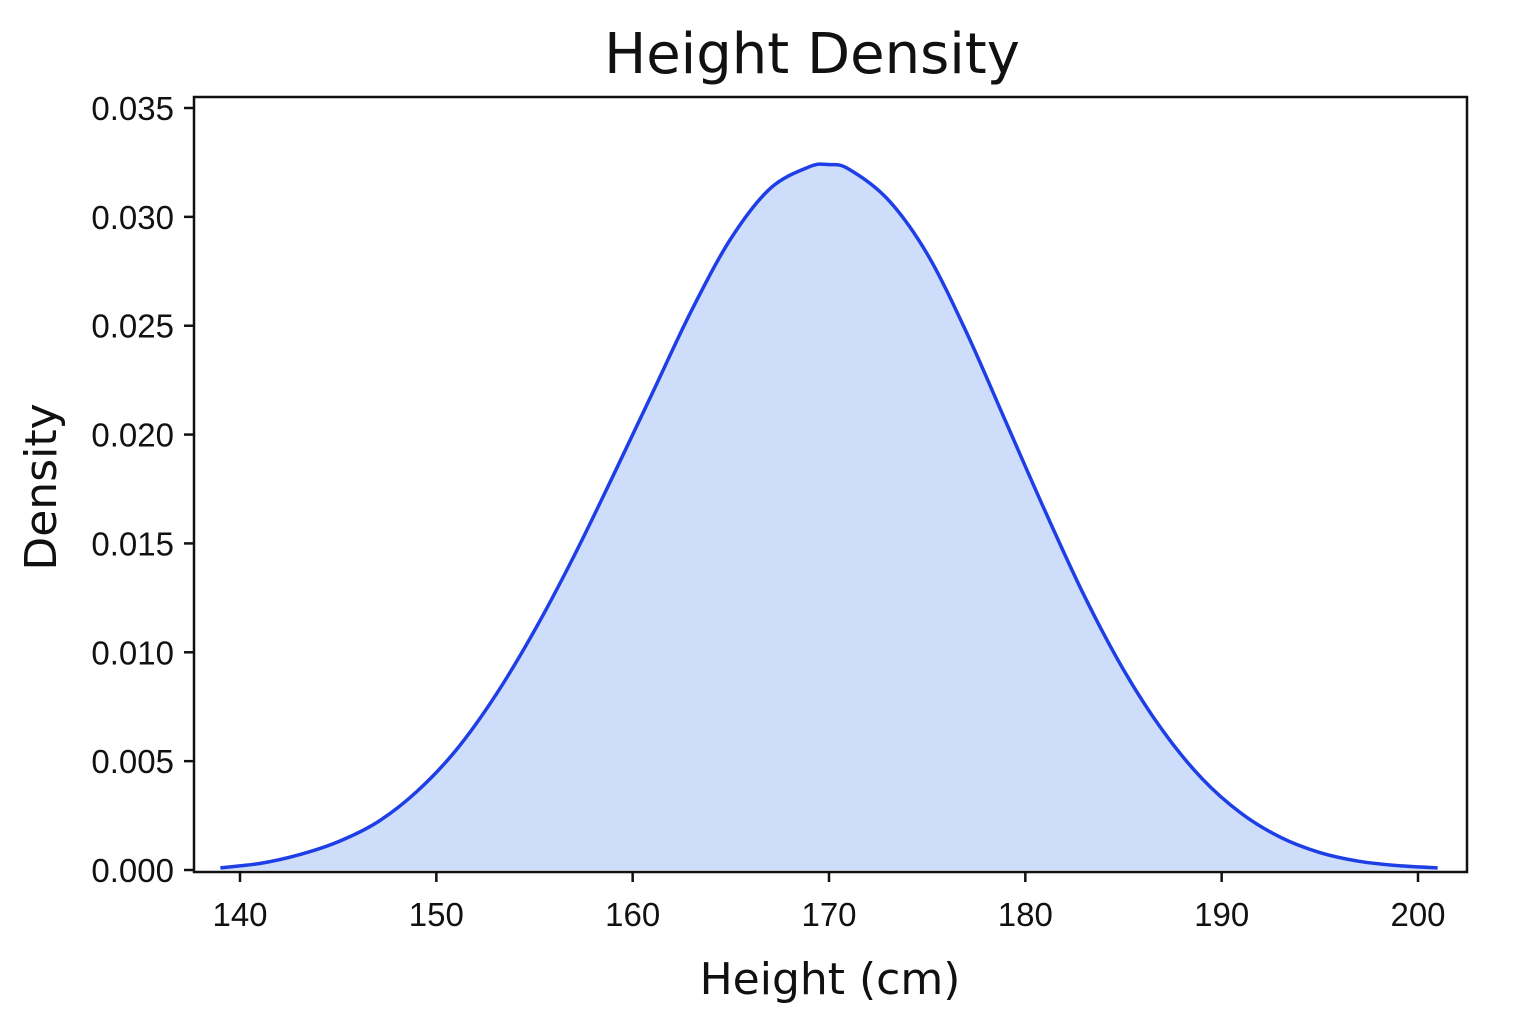  What do you see at coordinates (41, 486) in the screenshot?
I see `y-axis-label: Density` at bounding box center [41, 486].